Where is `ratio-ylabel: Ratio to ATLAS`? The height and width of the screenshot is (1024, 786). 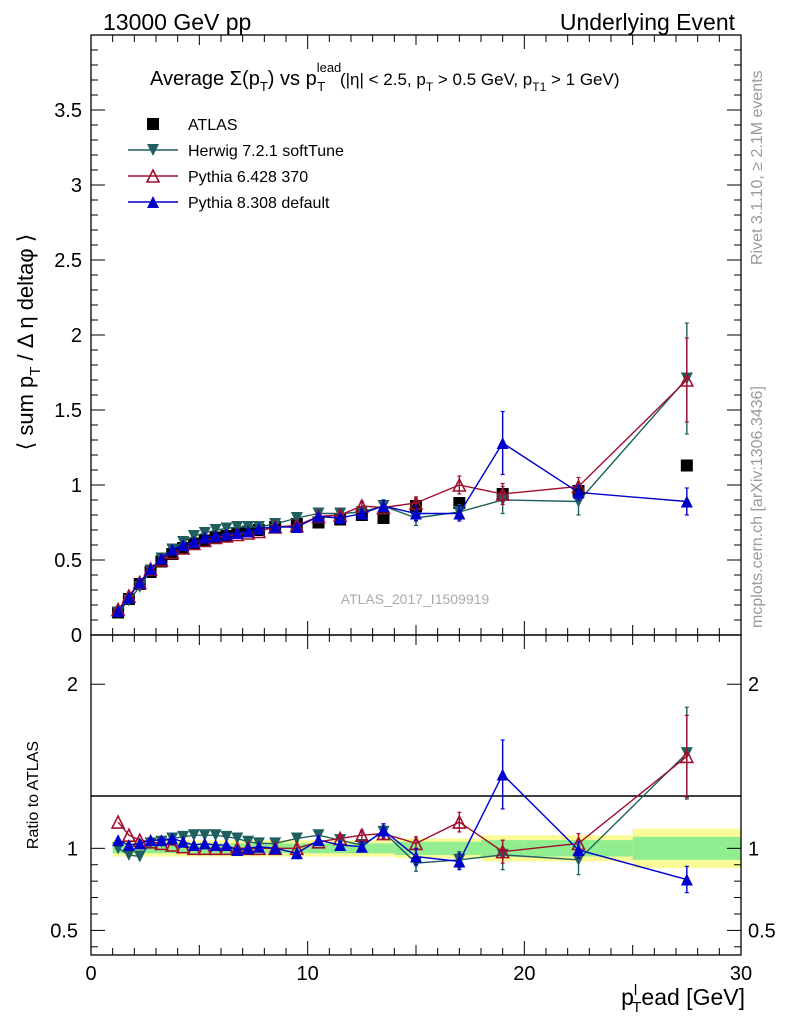
ratio-ylabel: Ratio to ATLAS is located at coordinates (33, 795).